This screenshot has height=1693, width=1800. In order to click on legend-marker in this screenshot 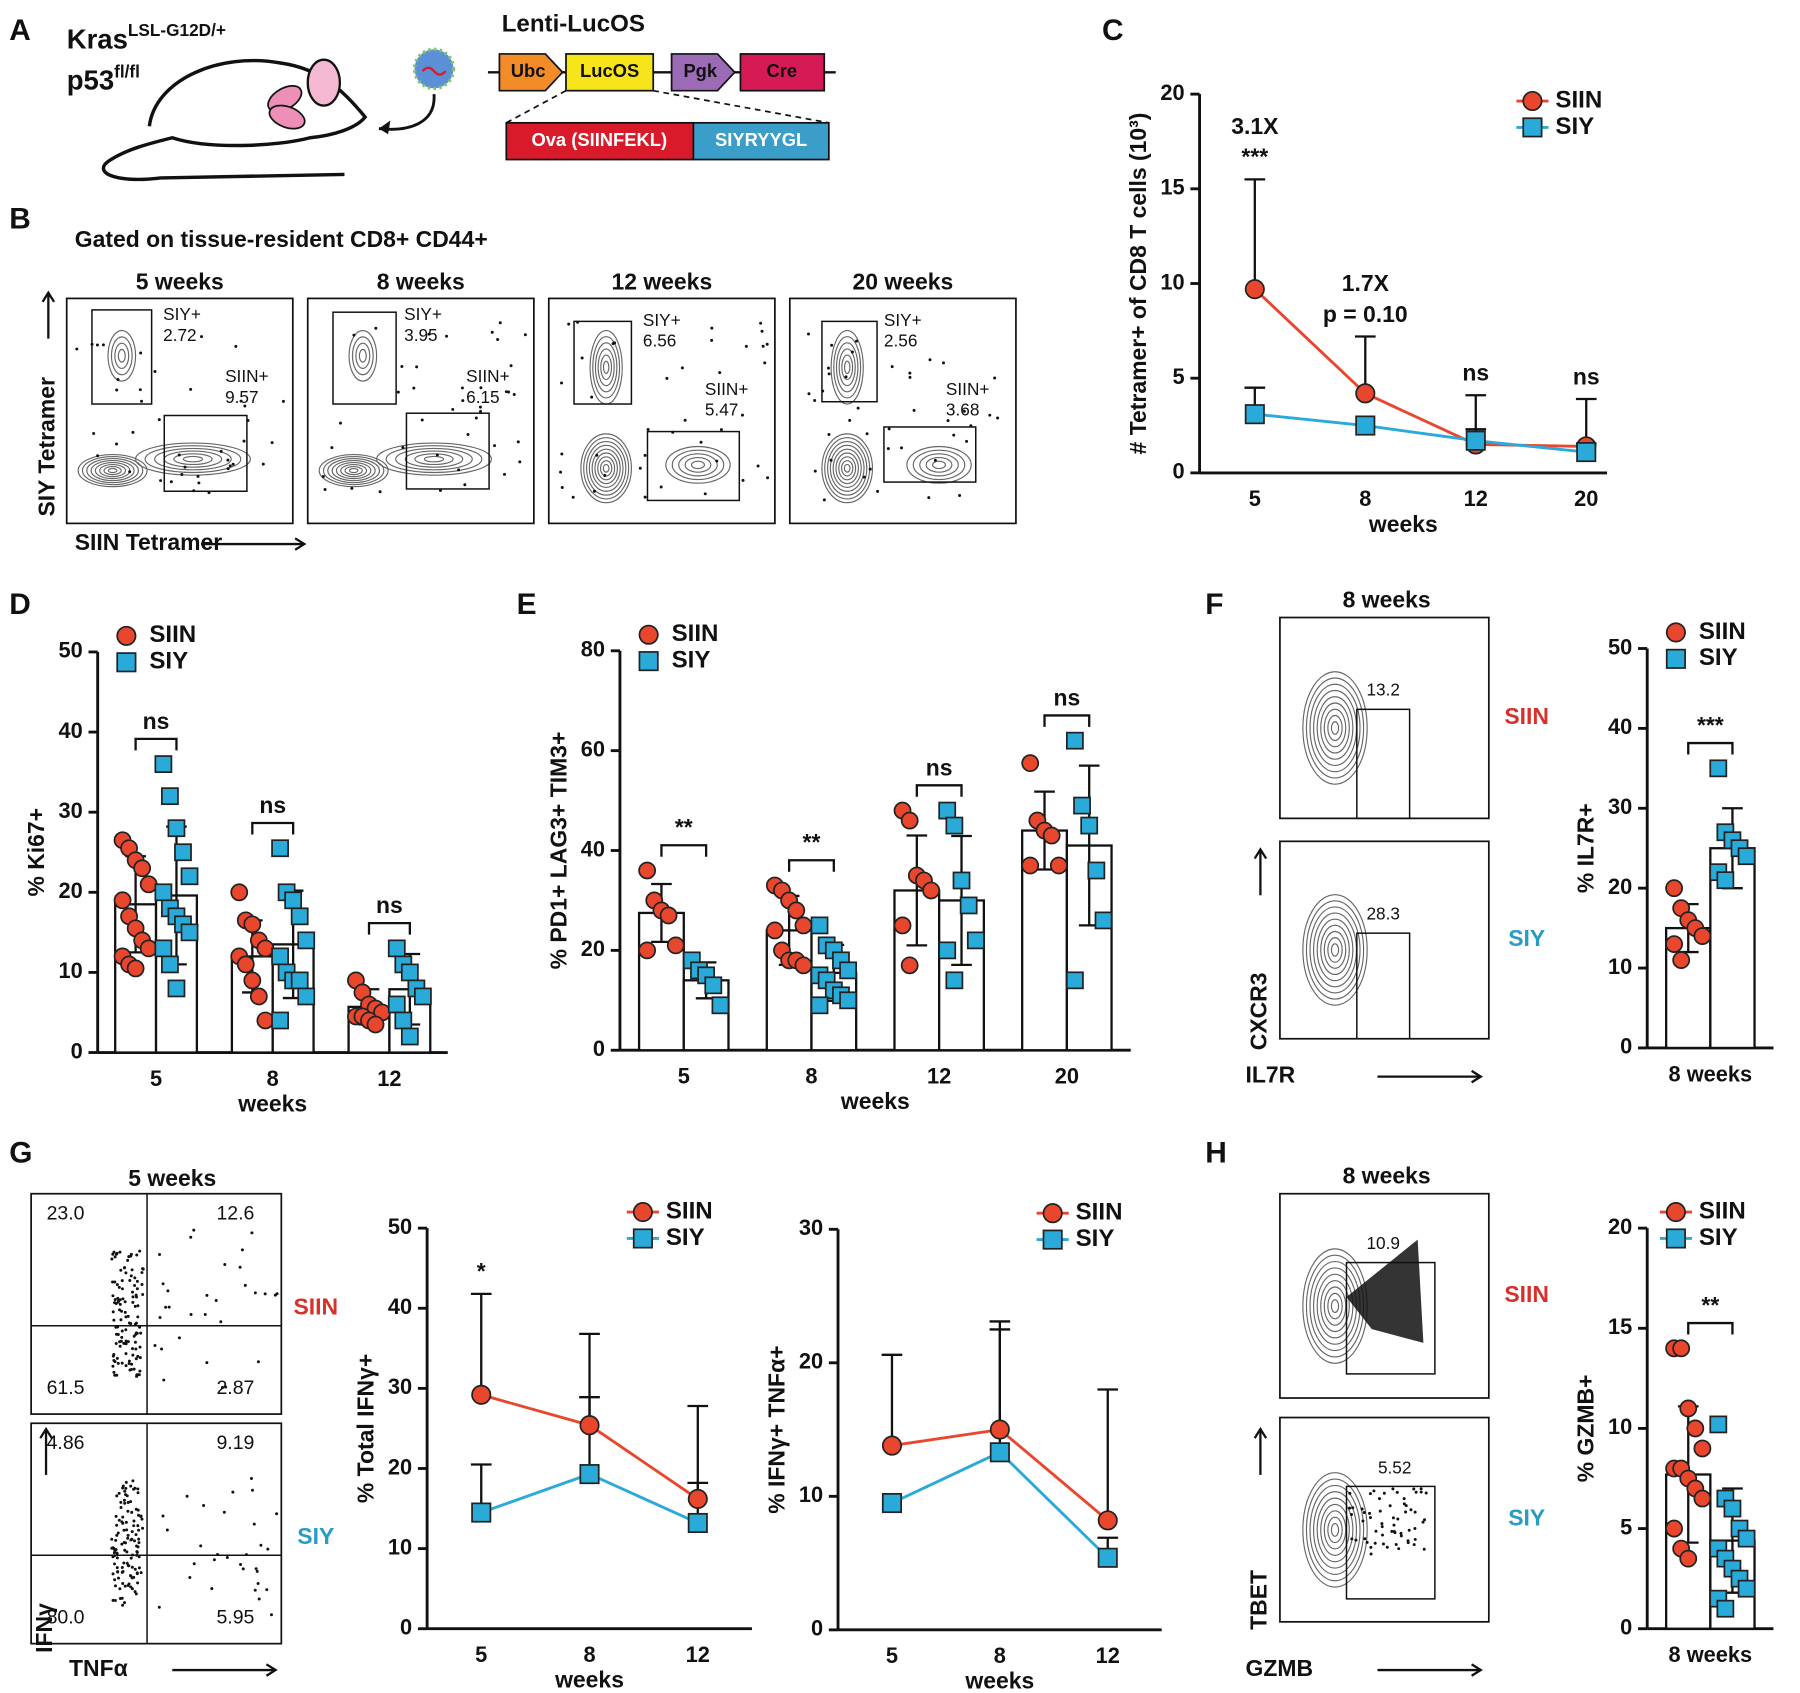, I will do `click(1675, 1238)`.